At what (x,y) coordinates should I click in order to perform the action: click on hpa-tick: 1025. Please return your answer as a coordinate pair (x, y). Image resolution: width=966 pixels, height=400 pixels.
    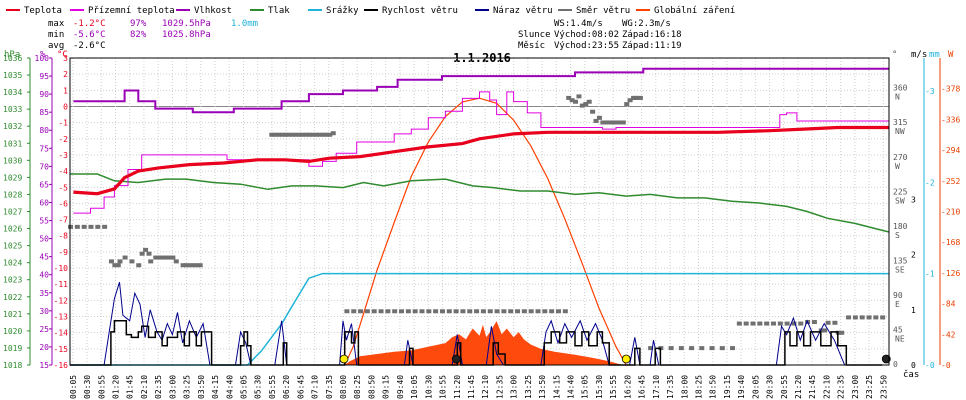
    Looking at the image, I should click on (12, 246).